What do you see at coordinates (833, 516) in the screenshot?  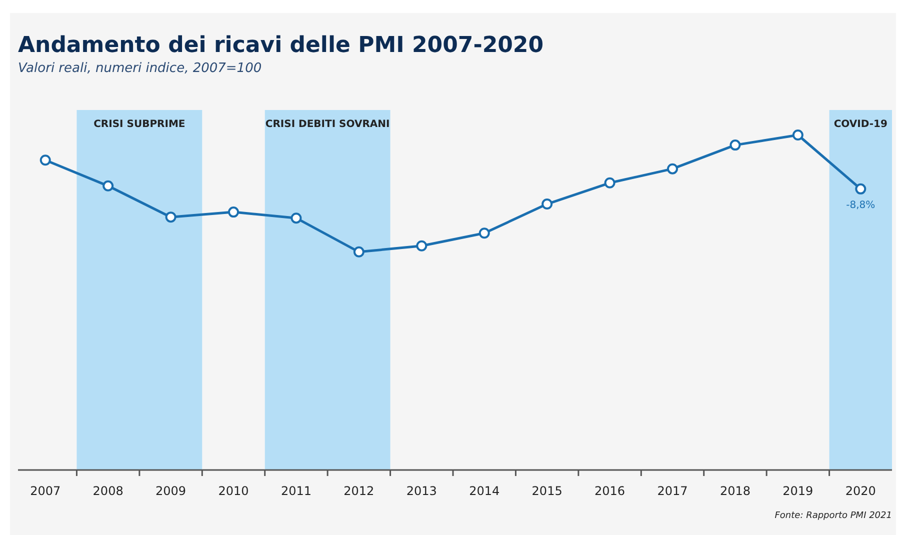 I see `source-note: Fonte: Rapporto PMI 2021` at bounding box center [833, 516].